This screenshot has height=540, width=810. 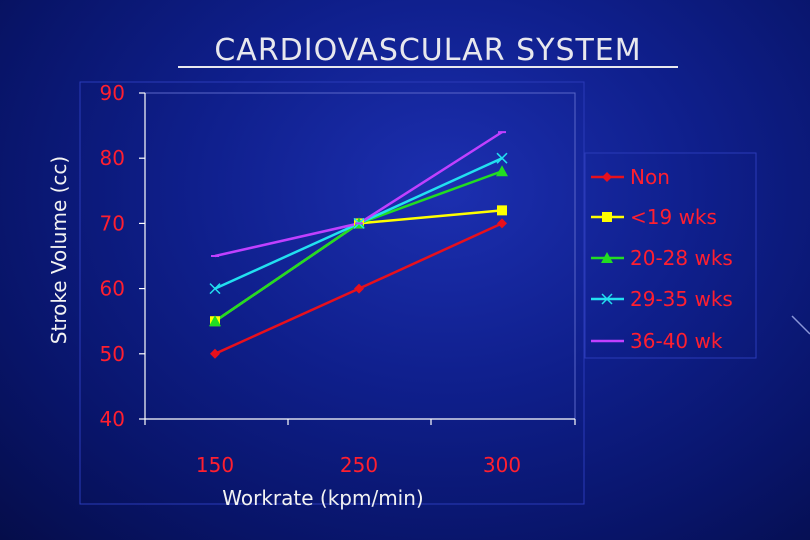 I want to click on legend-label: 36-40 wk, so click(x=676, y=341).